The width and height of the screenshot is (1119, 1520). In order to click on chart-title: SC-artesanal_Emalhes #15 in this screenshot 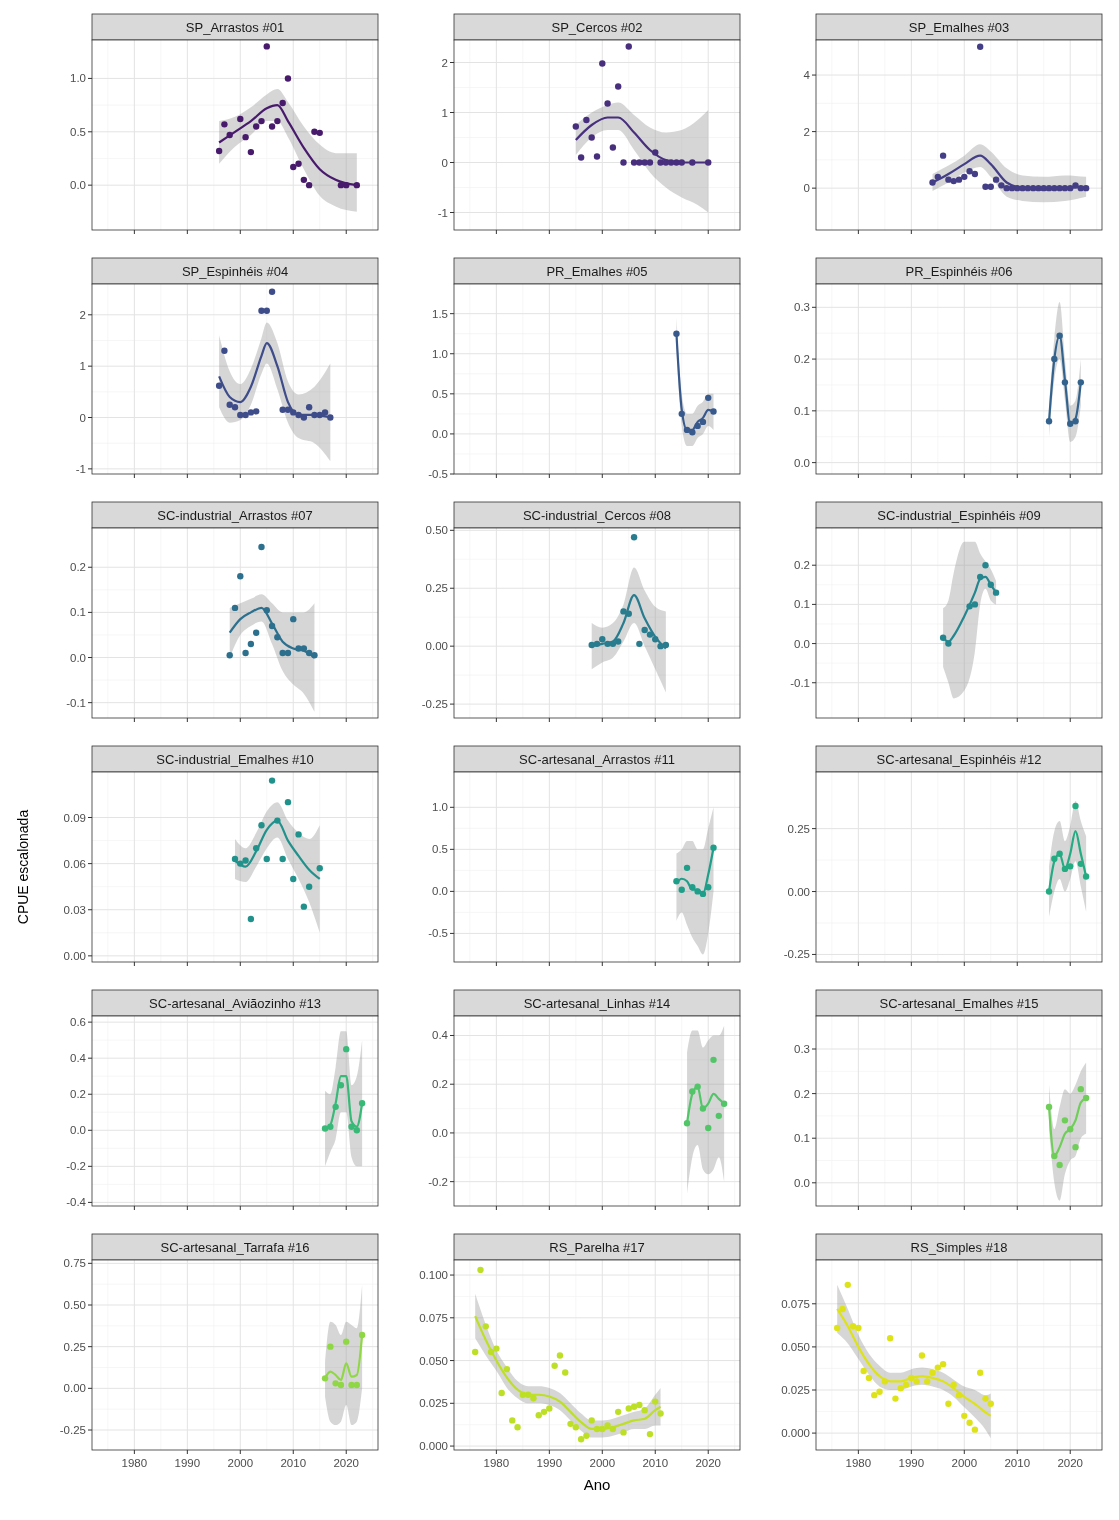, I will do `click(959, 1003)`.